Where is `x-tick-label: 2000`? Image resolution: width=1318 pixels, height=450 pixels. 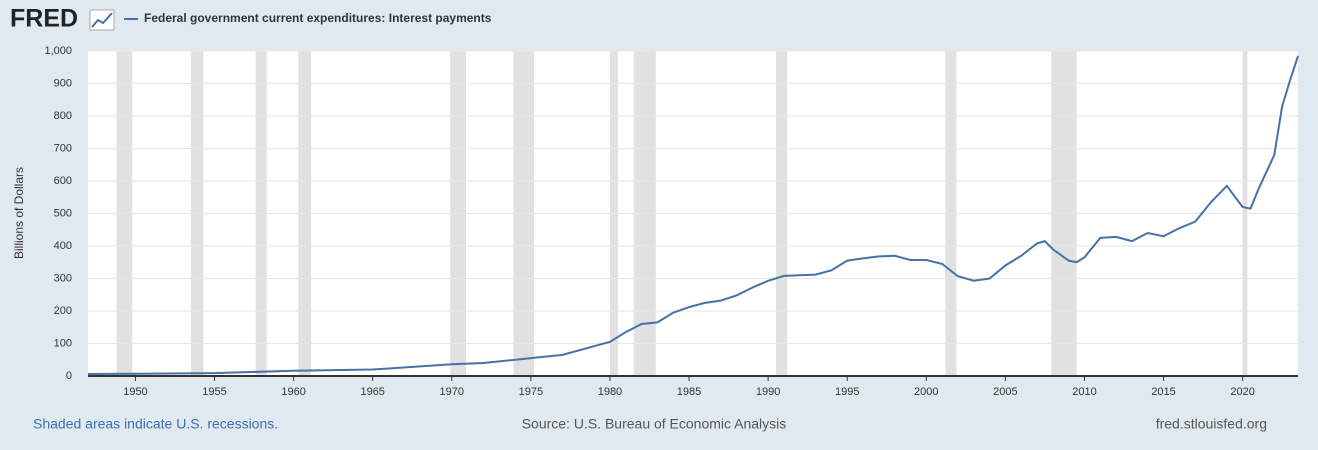 x-tick-label: 2000 is located at coordinates (926, 392).